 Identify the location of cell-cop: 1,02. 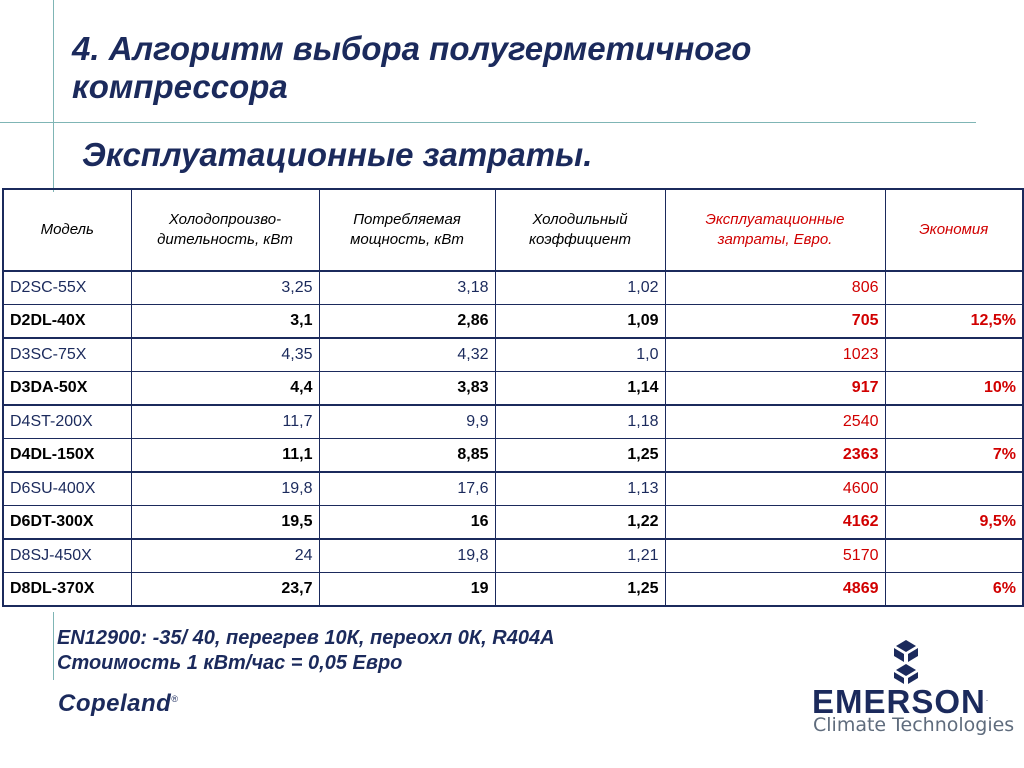
(580, 287).